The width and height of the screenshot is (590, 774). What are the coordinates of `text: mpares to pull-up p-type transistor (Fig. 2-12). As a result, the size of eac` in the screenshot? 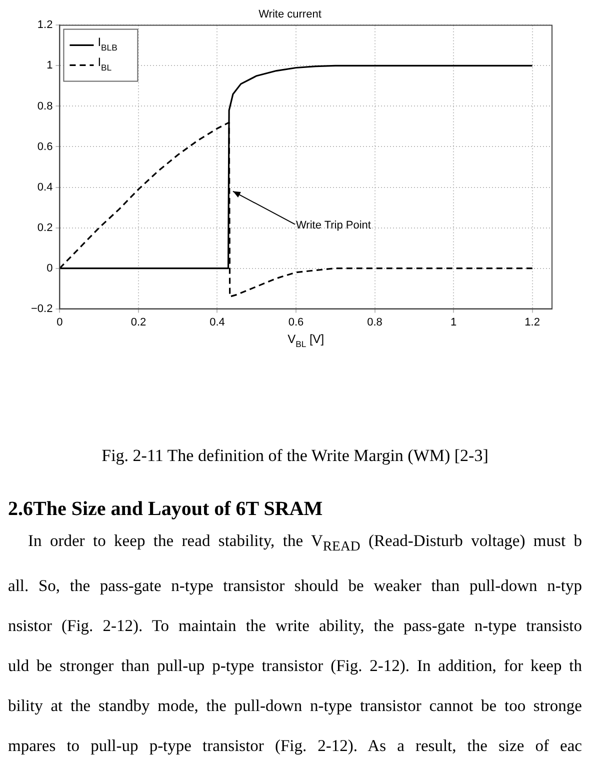 It's located at (295, 746).